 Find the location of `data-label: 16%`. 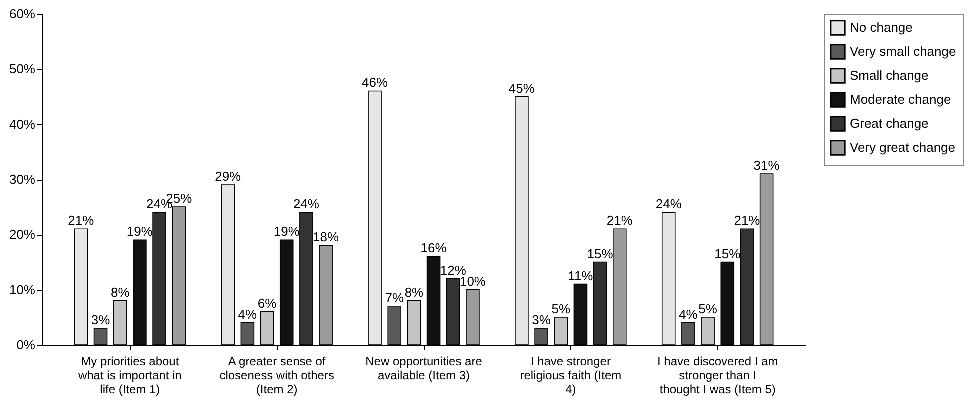

data-label: 16% is located at coordinates (434, 248).